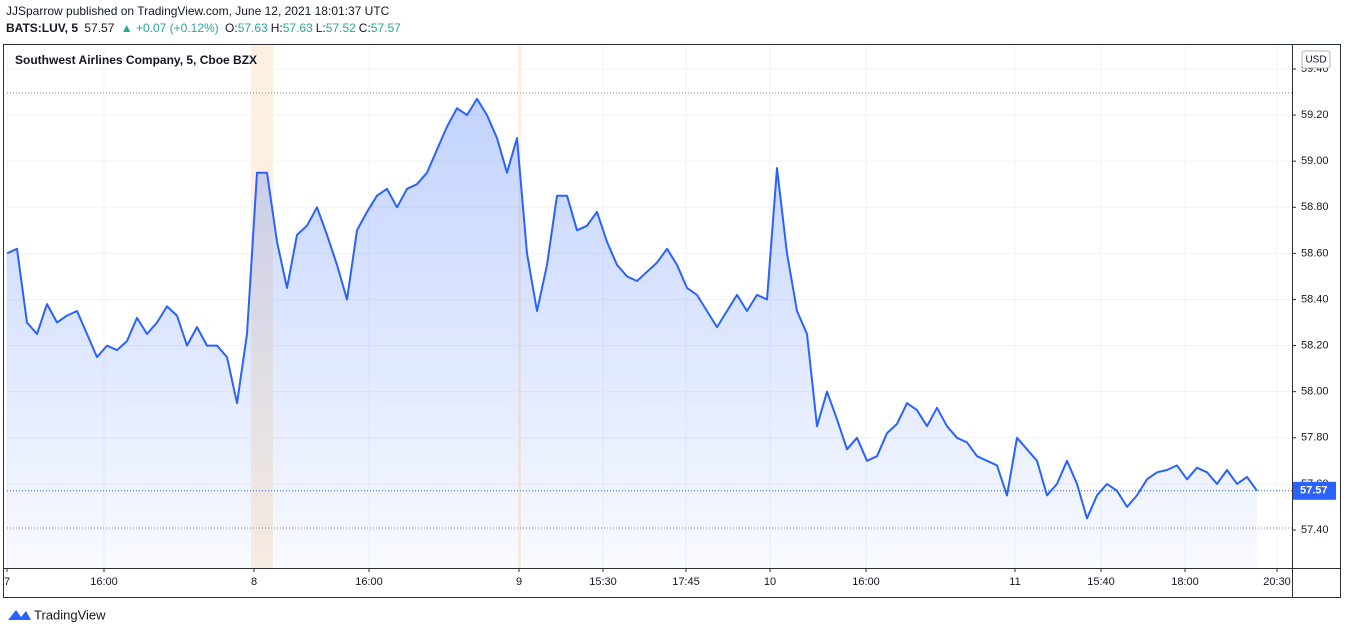  I want to click on ohlc-label: C:, so click(364, 28).